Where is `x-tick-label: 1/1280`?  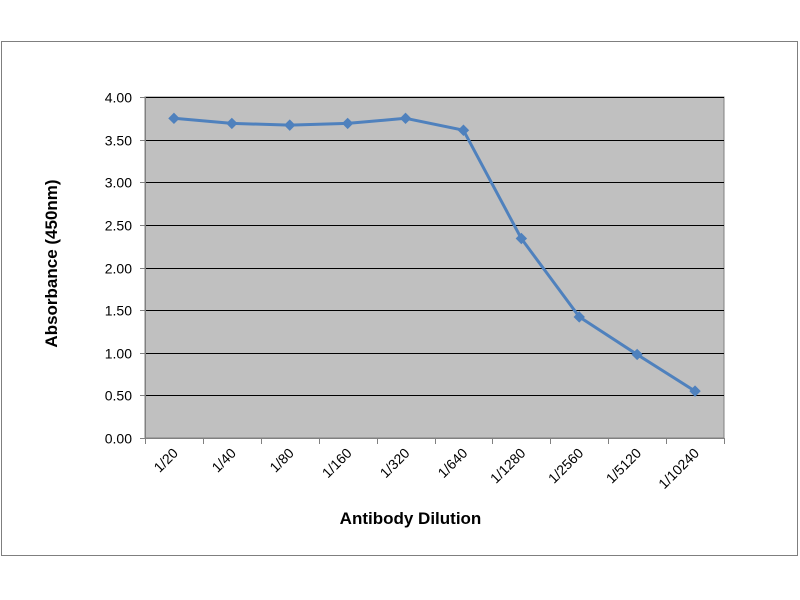 x-tick-label: 1/1280 is located at coordinates (508, 466).